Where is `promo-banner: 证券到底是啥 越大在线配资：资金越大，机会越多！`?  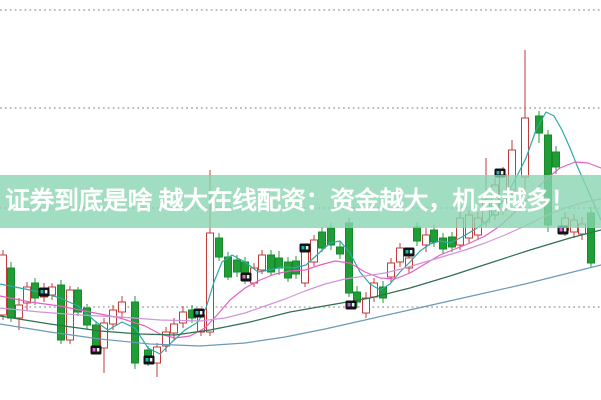
promo-banner: 证券到底是啥 越大在线配资：资金越大，机会越多！ is located at coordinates (300, 201).